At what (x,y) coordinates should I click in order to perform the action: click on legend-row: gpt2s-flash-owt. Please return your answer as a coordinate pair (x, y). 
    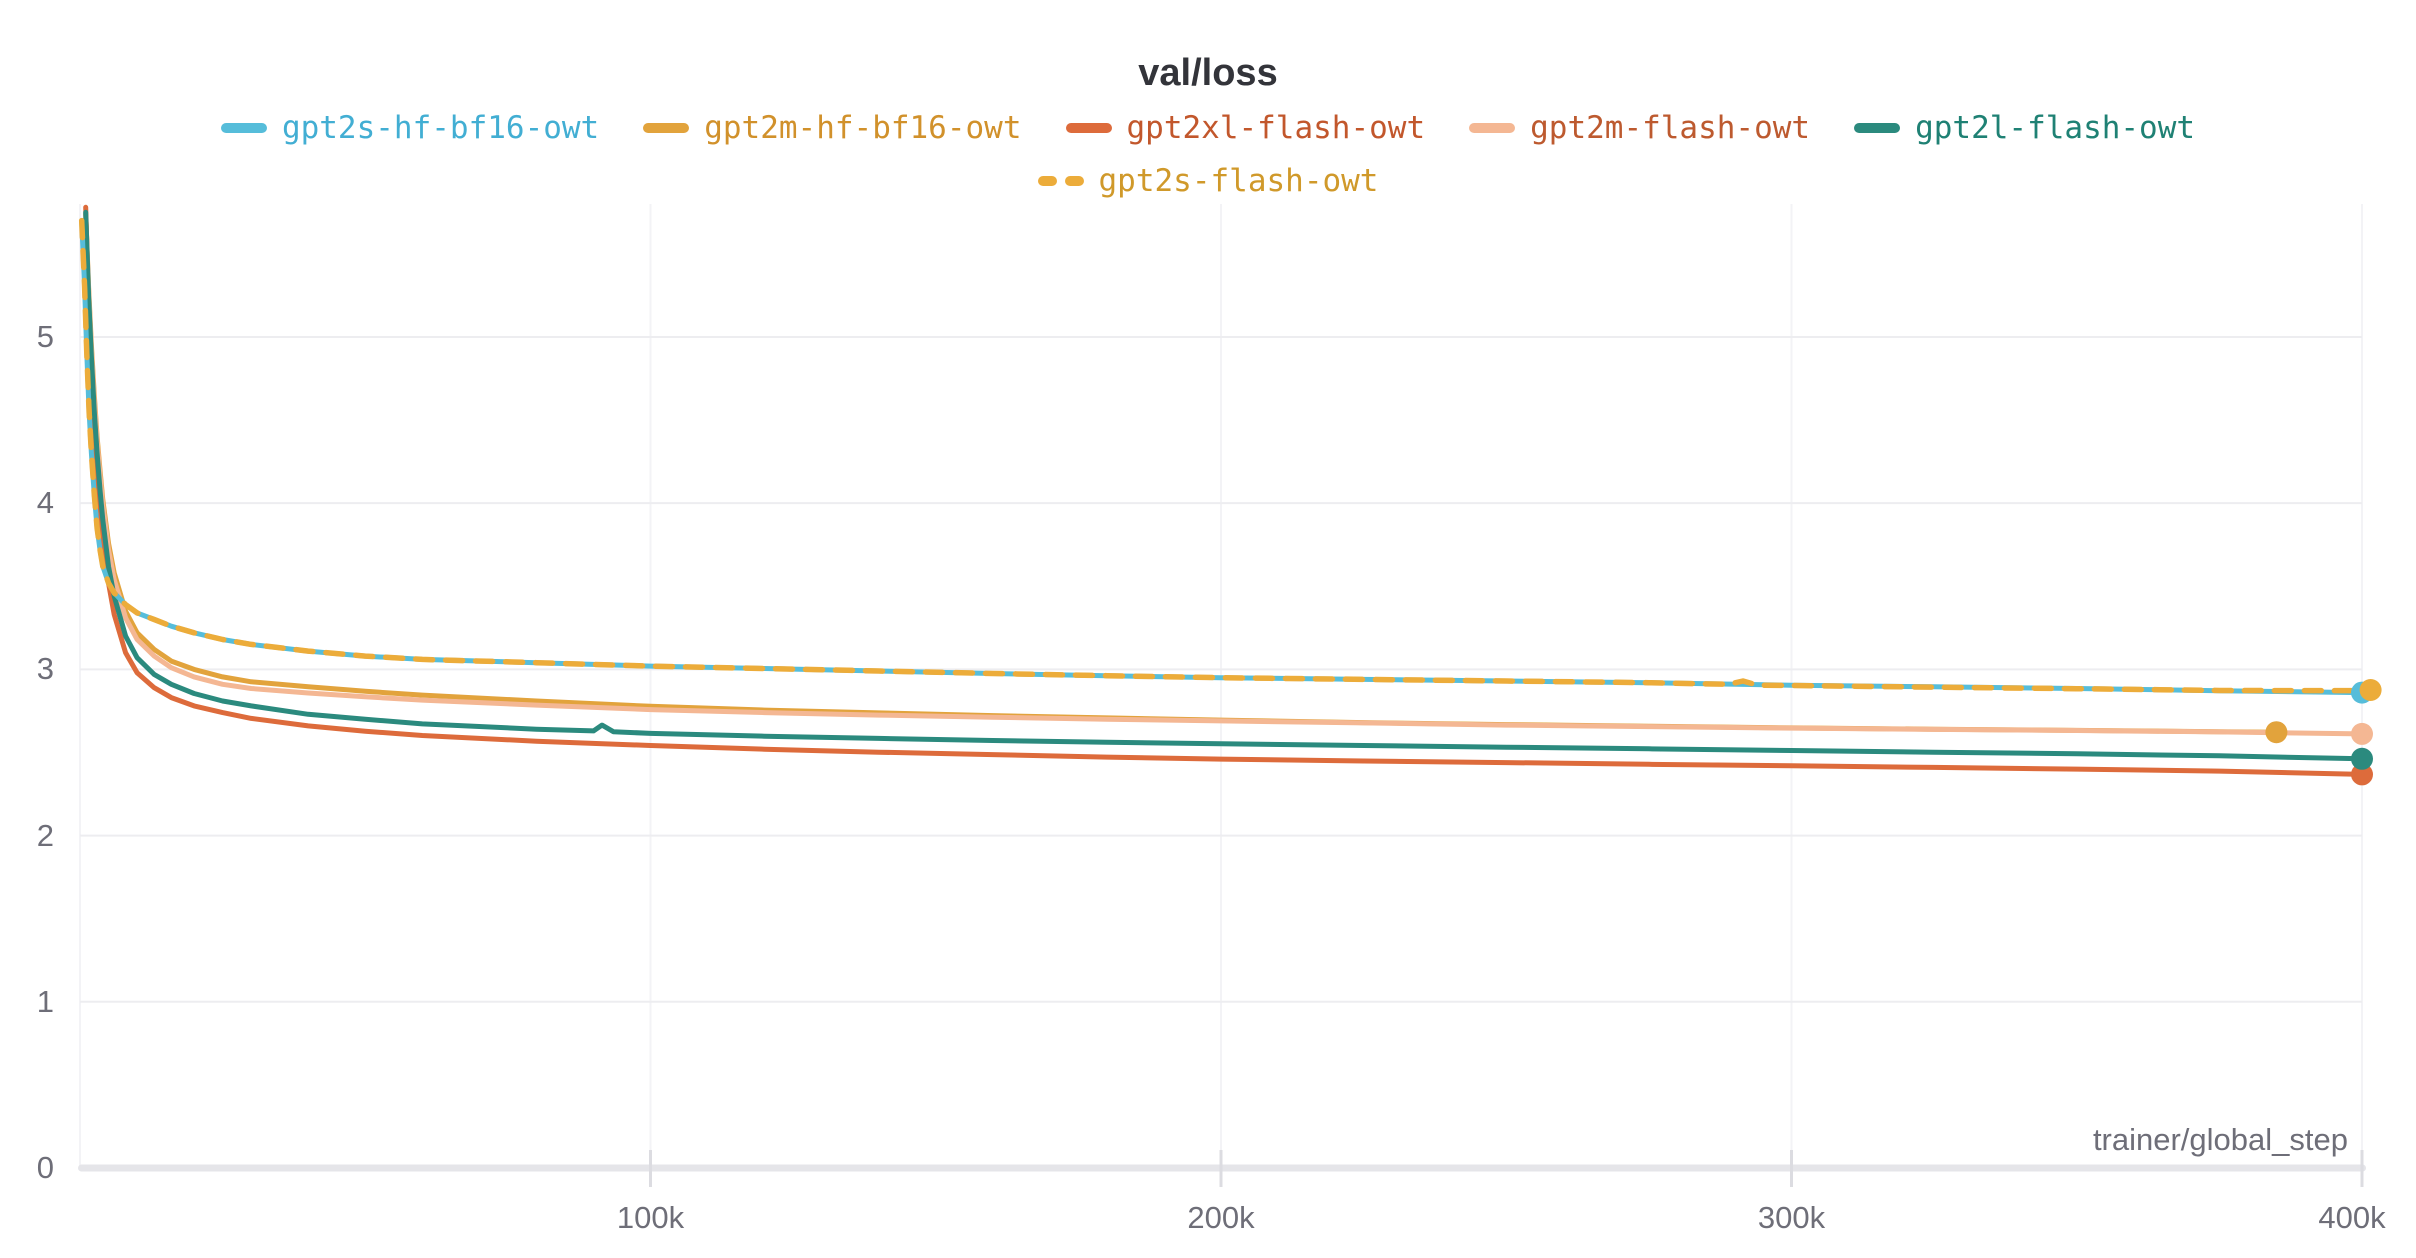
    Looking at the image, I should click on (1208, 181).